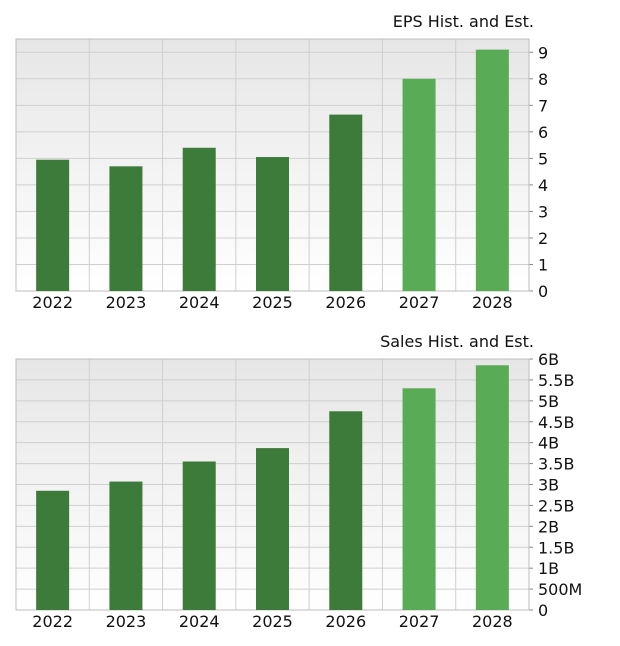 The height and width of the screenshot is (646, 620). What do you see at coordinates (556, 505) in the screenshot?
I see `y-tick-label: 2.5B` at bounding box center [556, 505].